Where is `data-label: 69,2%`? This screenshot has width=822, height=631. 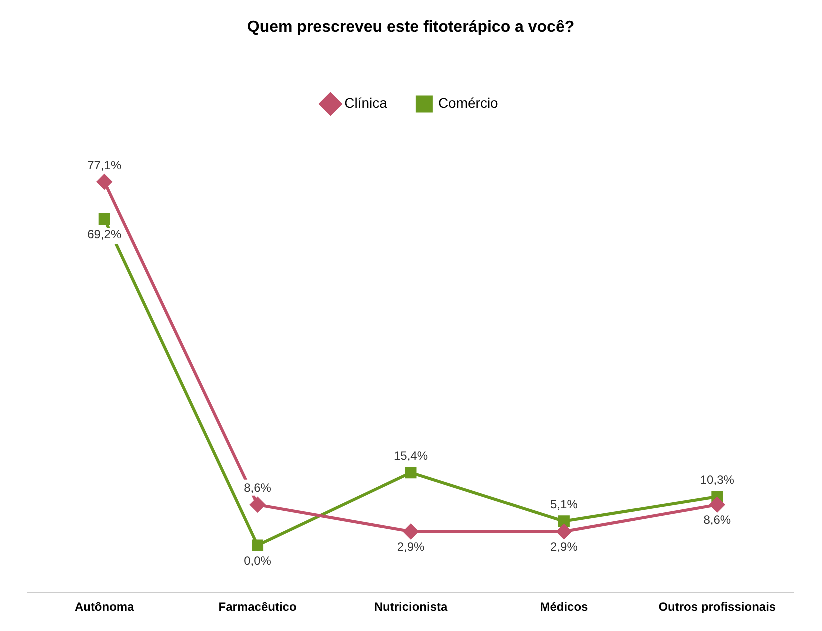
data-label: 69,2% is located at coordinates (105, 235).